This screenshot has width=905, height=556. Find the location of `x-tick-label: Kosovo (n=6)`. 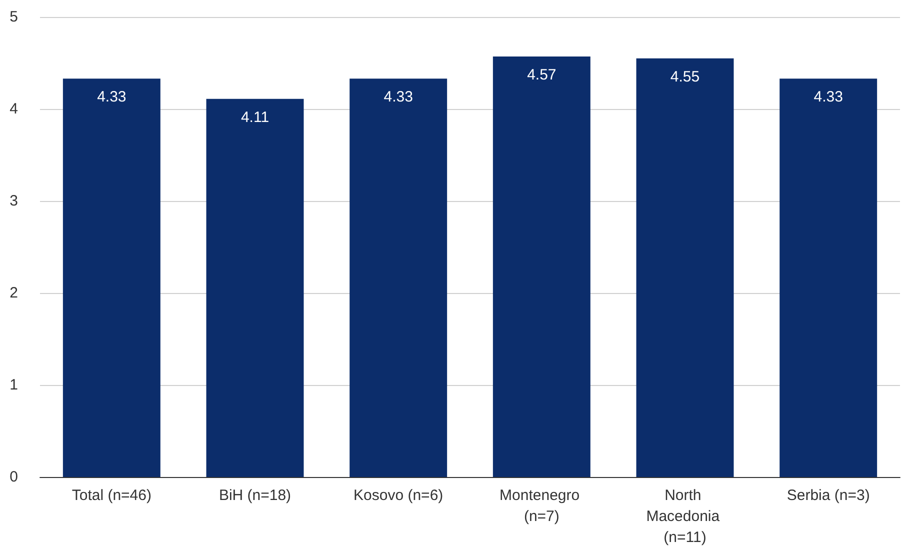

x-tick-label: Kosovo (n=6) is located at coordinates (399, 495).